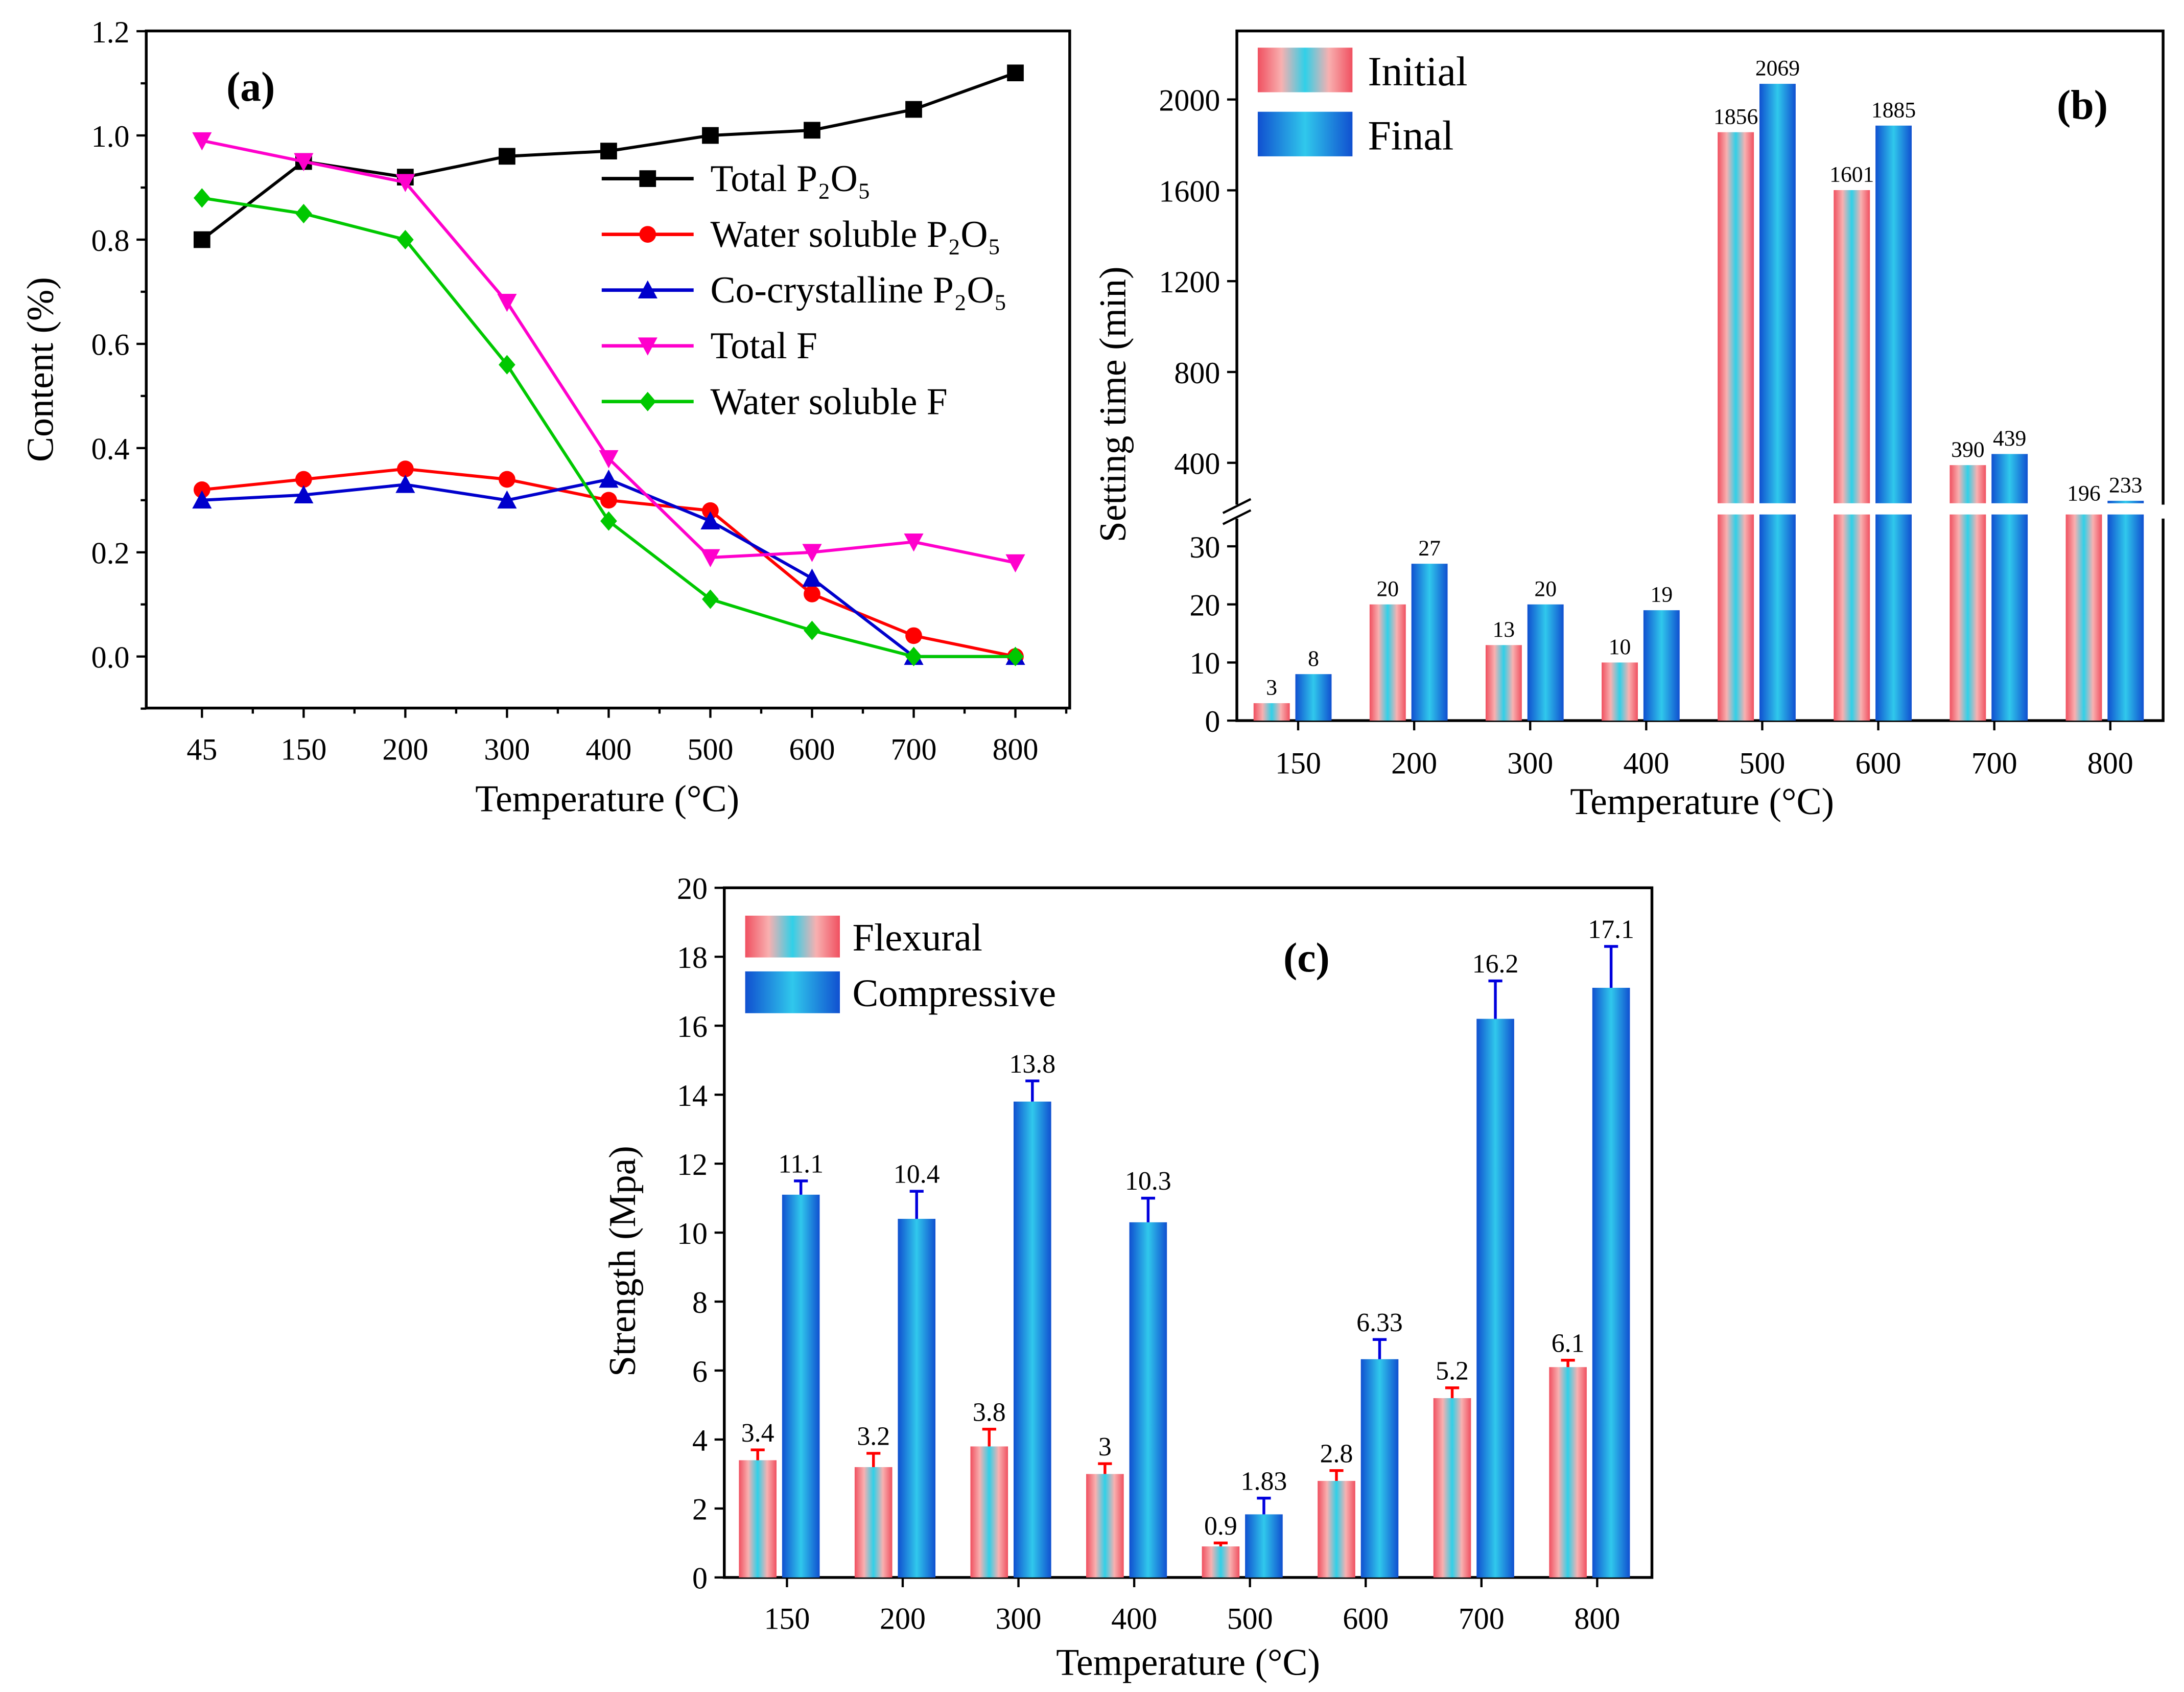  What do you see at coordinates (757, 1433) in the screenshot?
I see `bar-value-label: 3.4` at bounding box center [757, 1433].